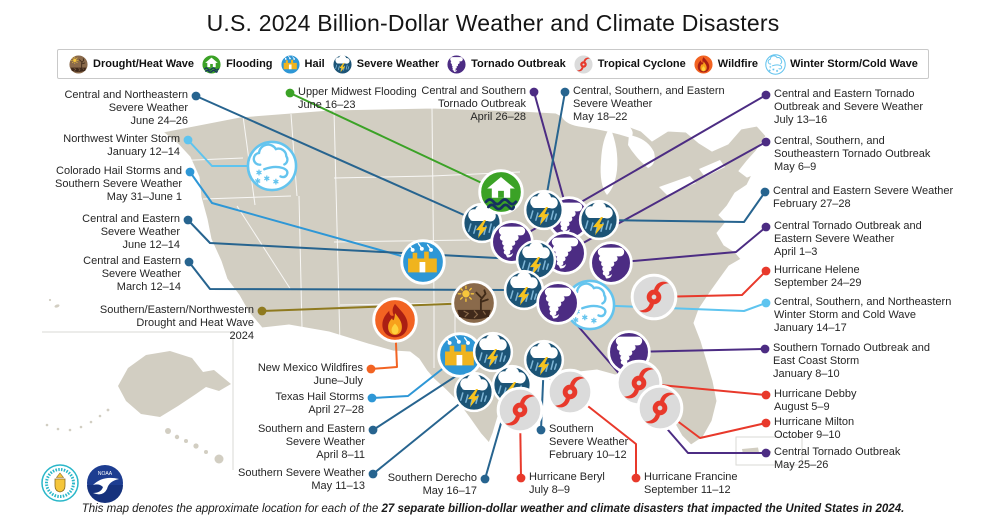 The height and width of the screenshot is (527, 986). Describe the element at coordinates (126, 95) in the screenshot. I see `disaster-label-line: Central and Northeastern` at that location.